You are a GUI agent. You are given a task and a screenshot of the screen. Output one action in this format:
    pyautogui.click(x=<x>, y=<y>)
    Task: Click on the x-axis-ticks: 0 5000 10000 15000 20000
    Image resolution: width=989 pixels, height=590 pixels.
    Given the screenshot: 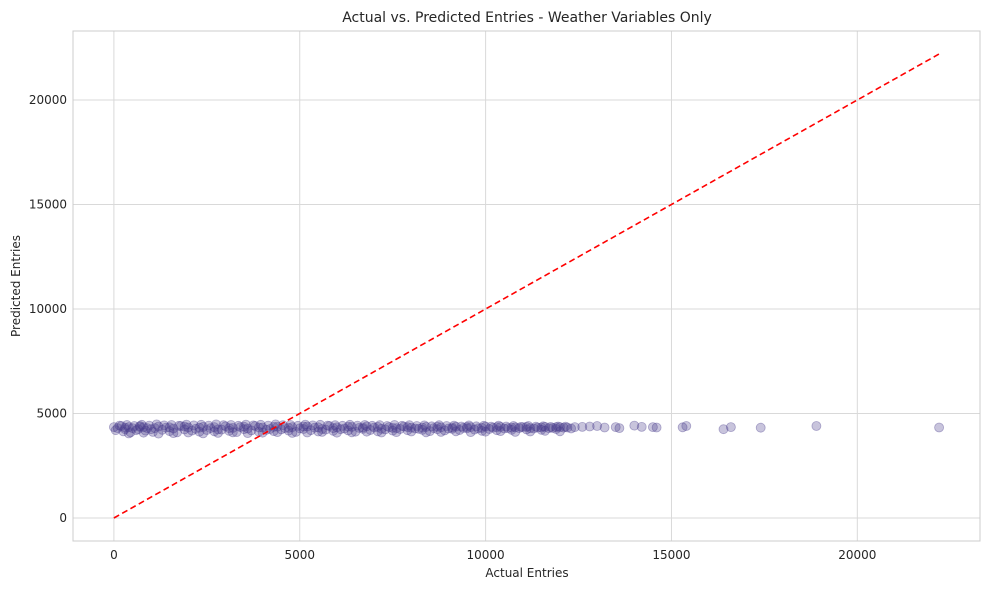 What is the action you would take?
    pyautogui.click(x=493, y=555)
    